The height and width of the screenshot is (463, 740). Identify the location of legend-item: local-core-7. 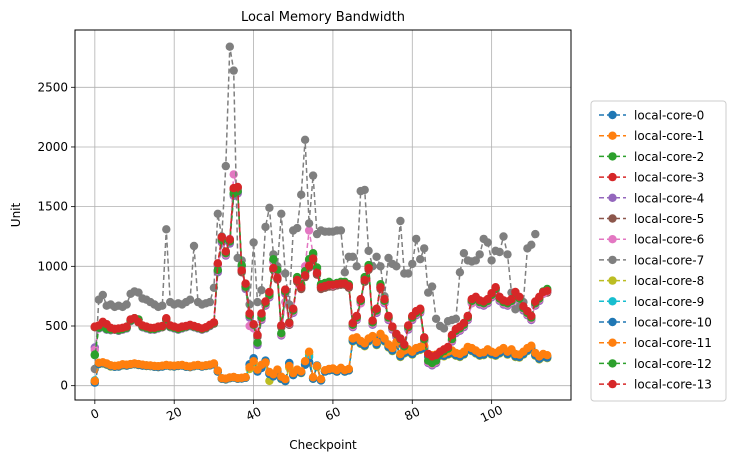
(651, 260).